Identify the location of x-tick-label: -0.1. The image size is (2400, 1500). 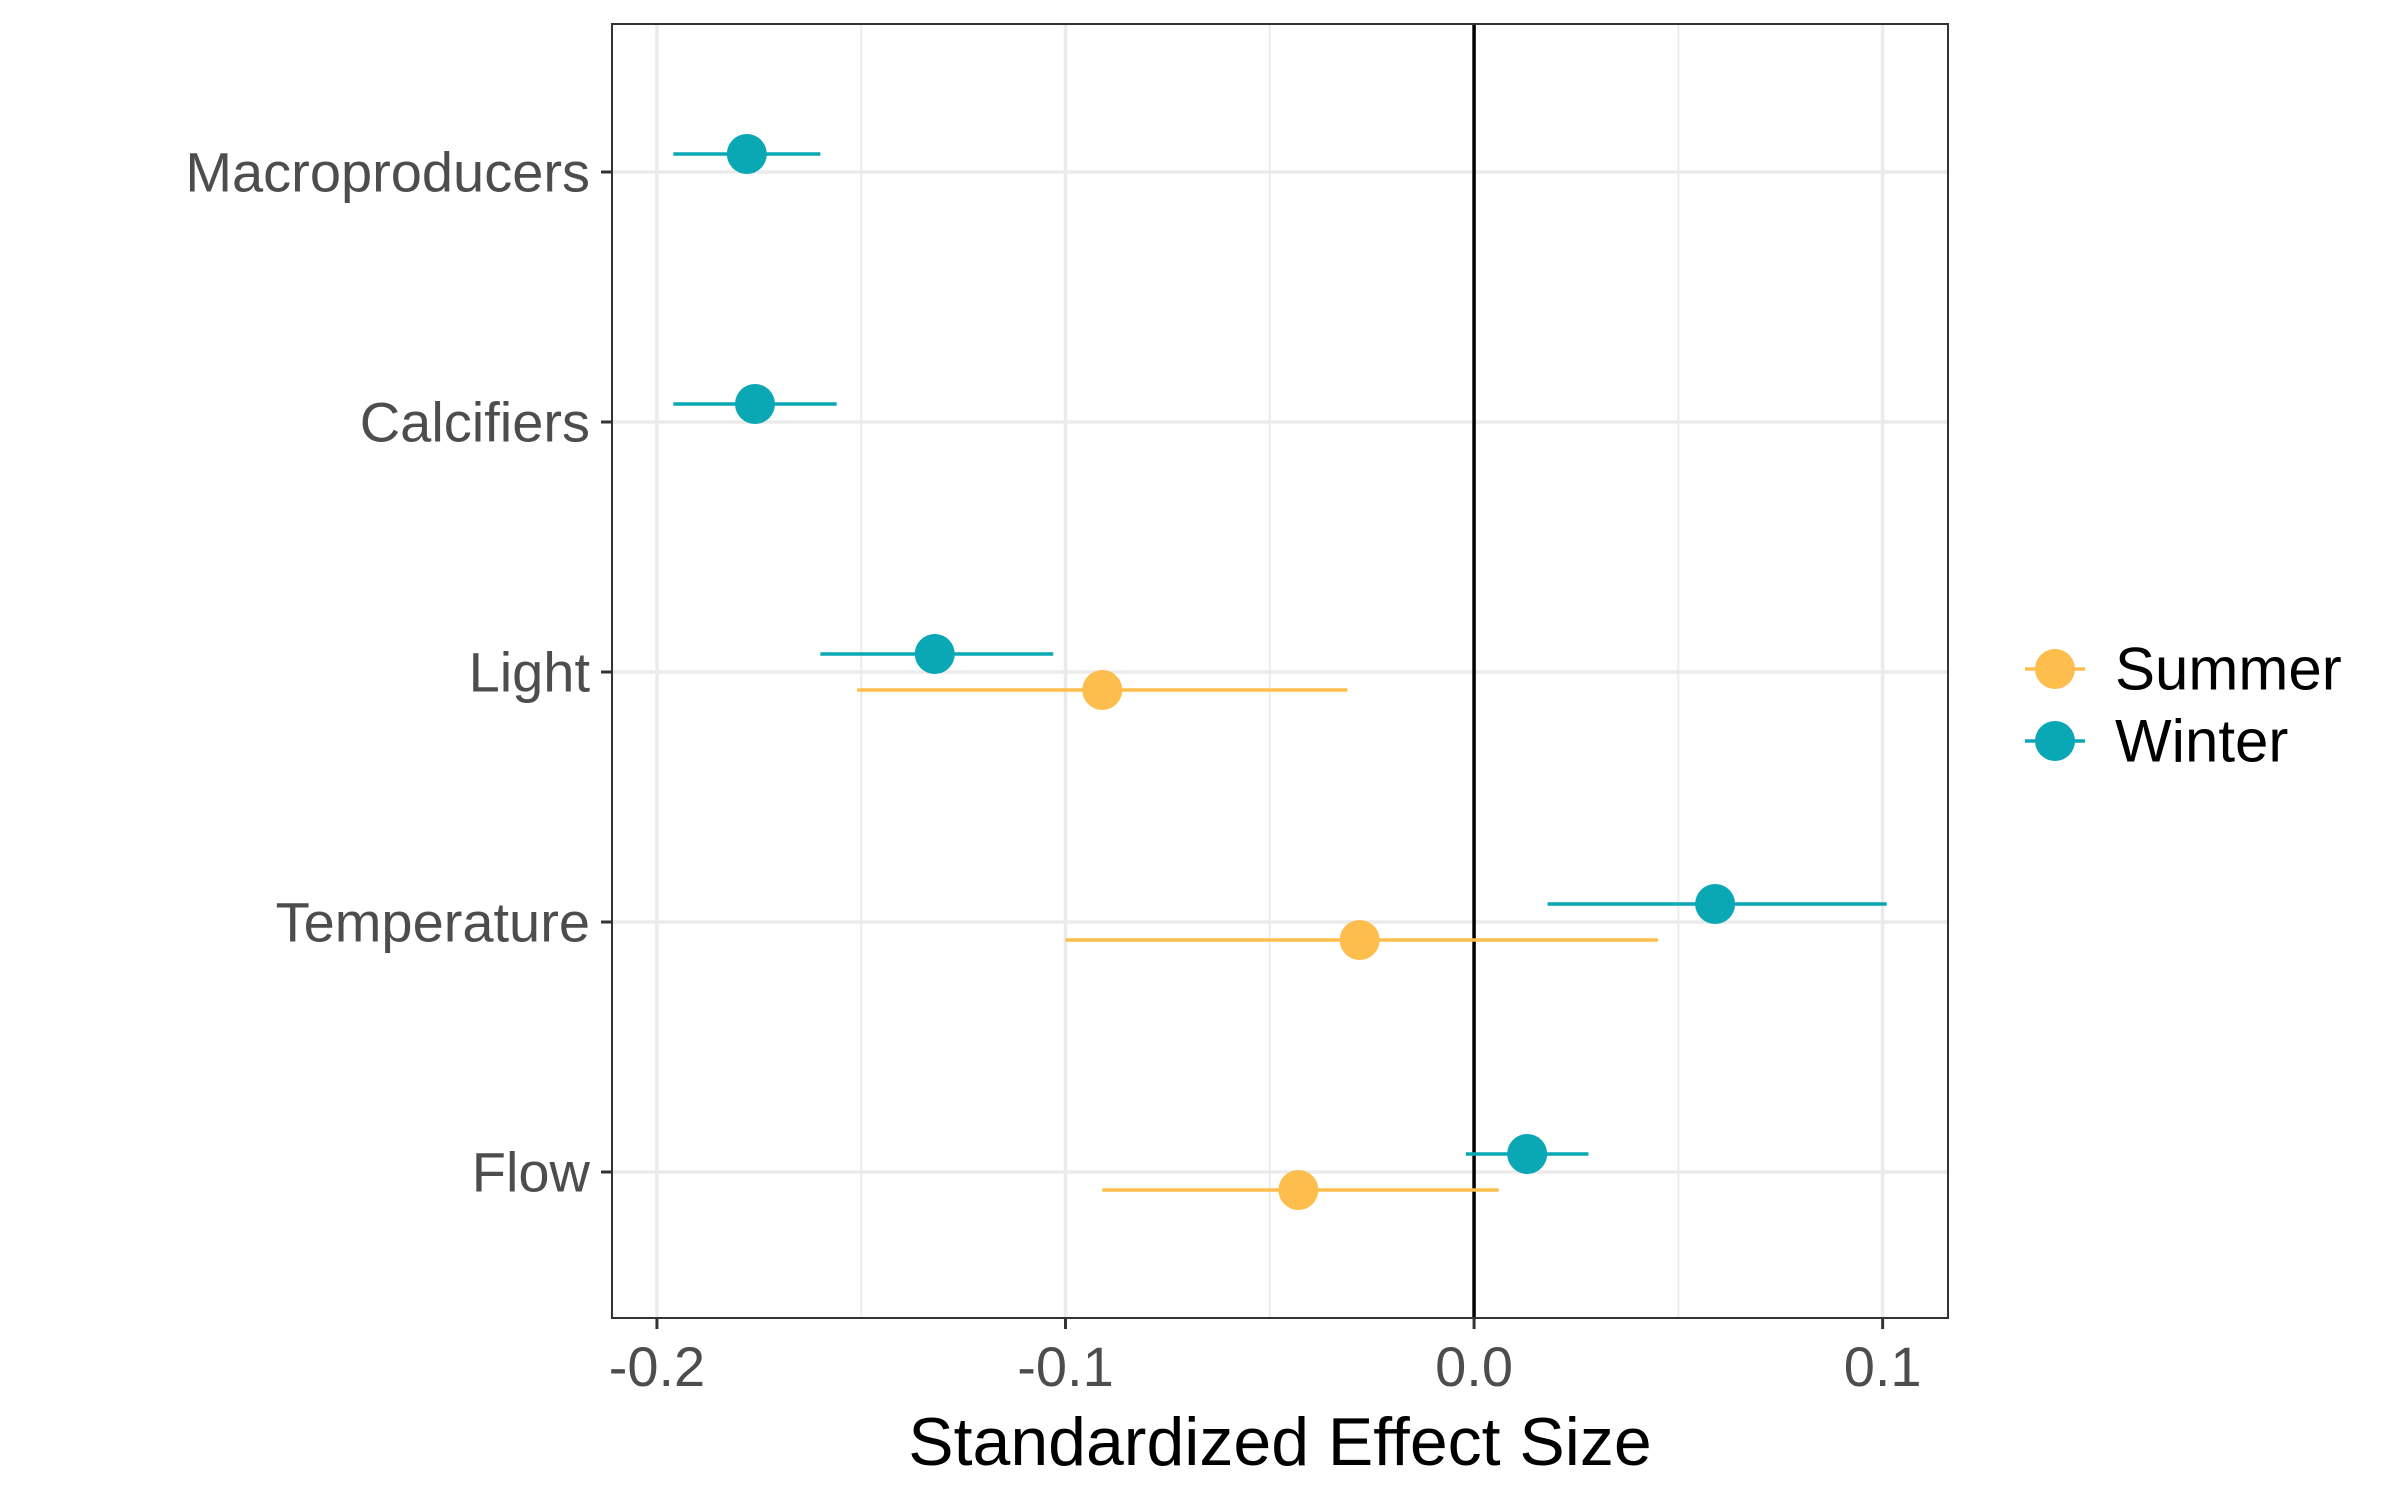
(1065, 1366).